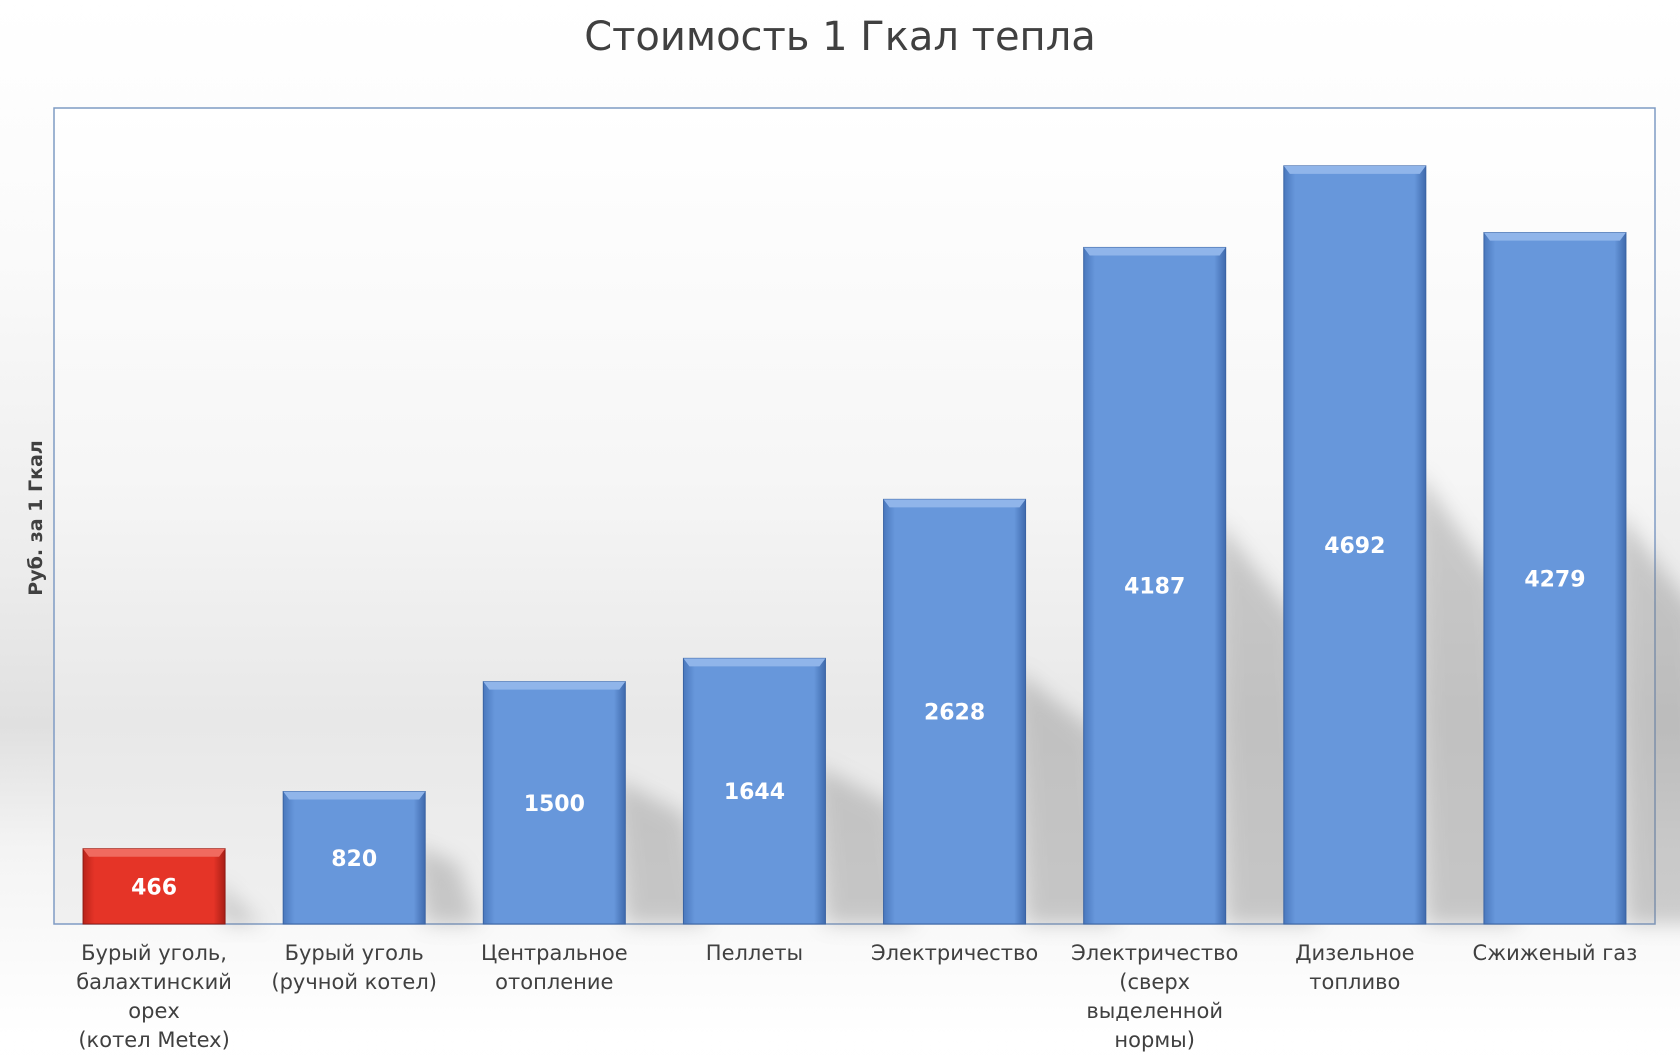 This screenshot has height=1055, width=1680. I want to click on category-label: Бурый уголь (ручной котел), so click(354, 967).